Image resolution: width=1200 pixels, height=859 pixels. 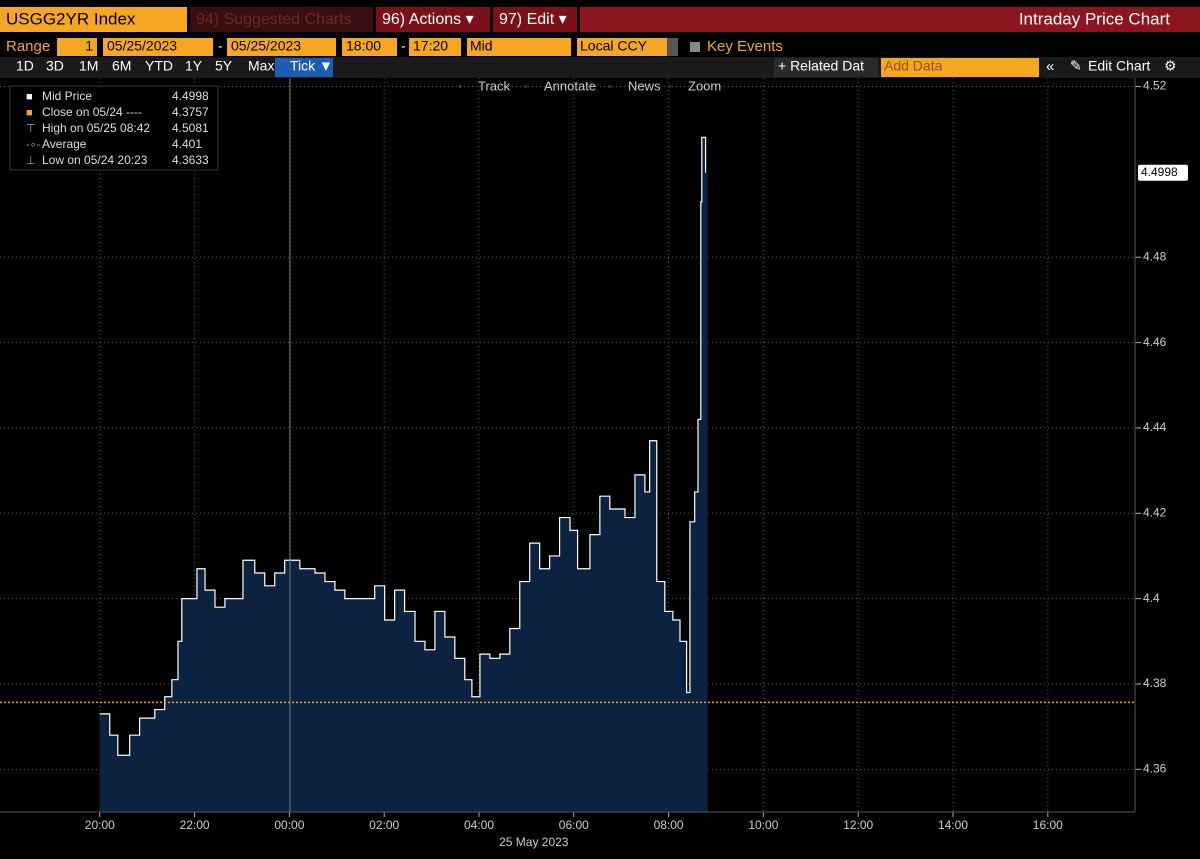 I want to click on last-price-box, so click(x=1163, y=172).